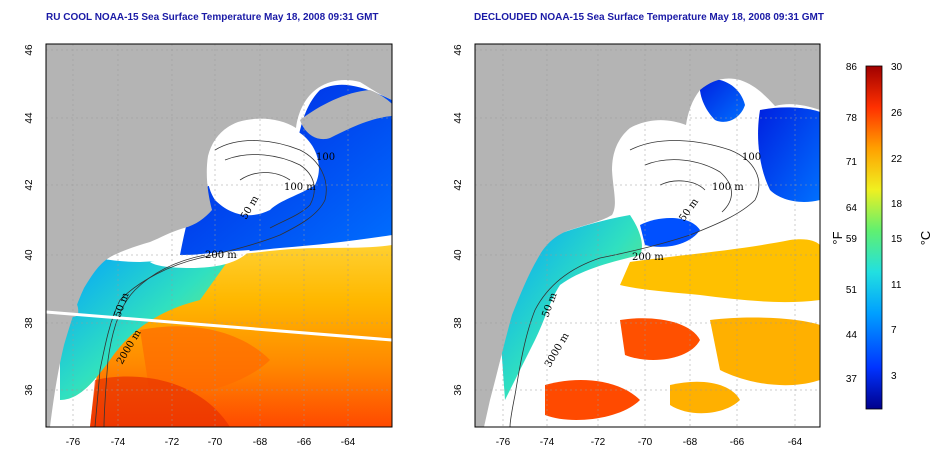 The height and width of the screenshot is (475, 950). Describe the element at coordinates (645, 442) in the screenshot. I see `right-x-tick: -70` at that location.